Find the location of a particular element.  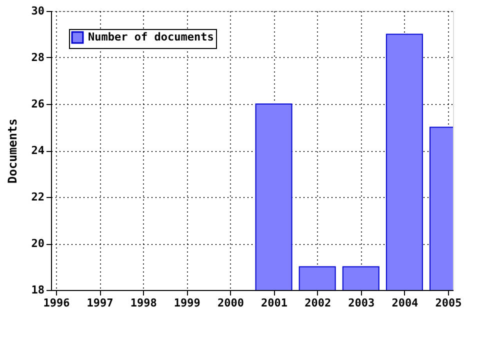

x-tick-label: 2001 is located at coordinates (274, 303).